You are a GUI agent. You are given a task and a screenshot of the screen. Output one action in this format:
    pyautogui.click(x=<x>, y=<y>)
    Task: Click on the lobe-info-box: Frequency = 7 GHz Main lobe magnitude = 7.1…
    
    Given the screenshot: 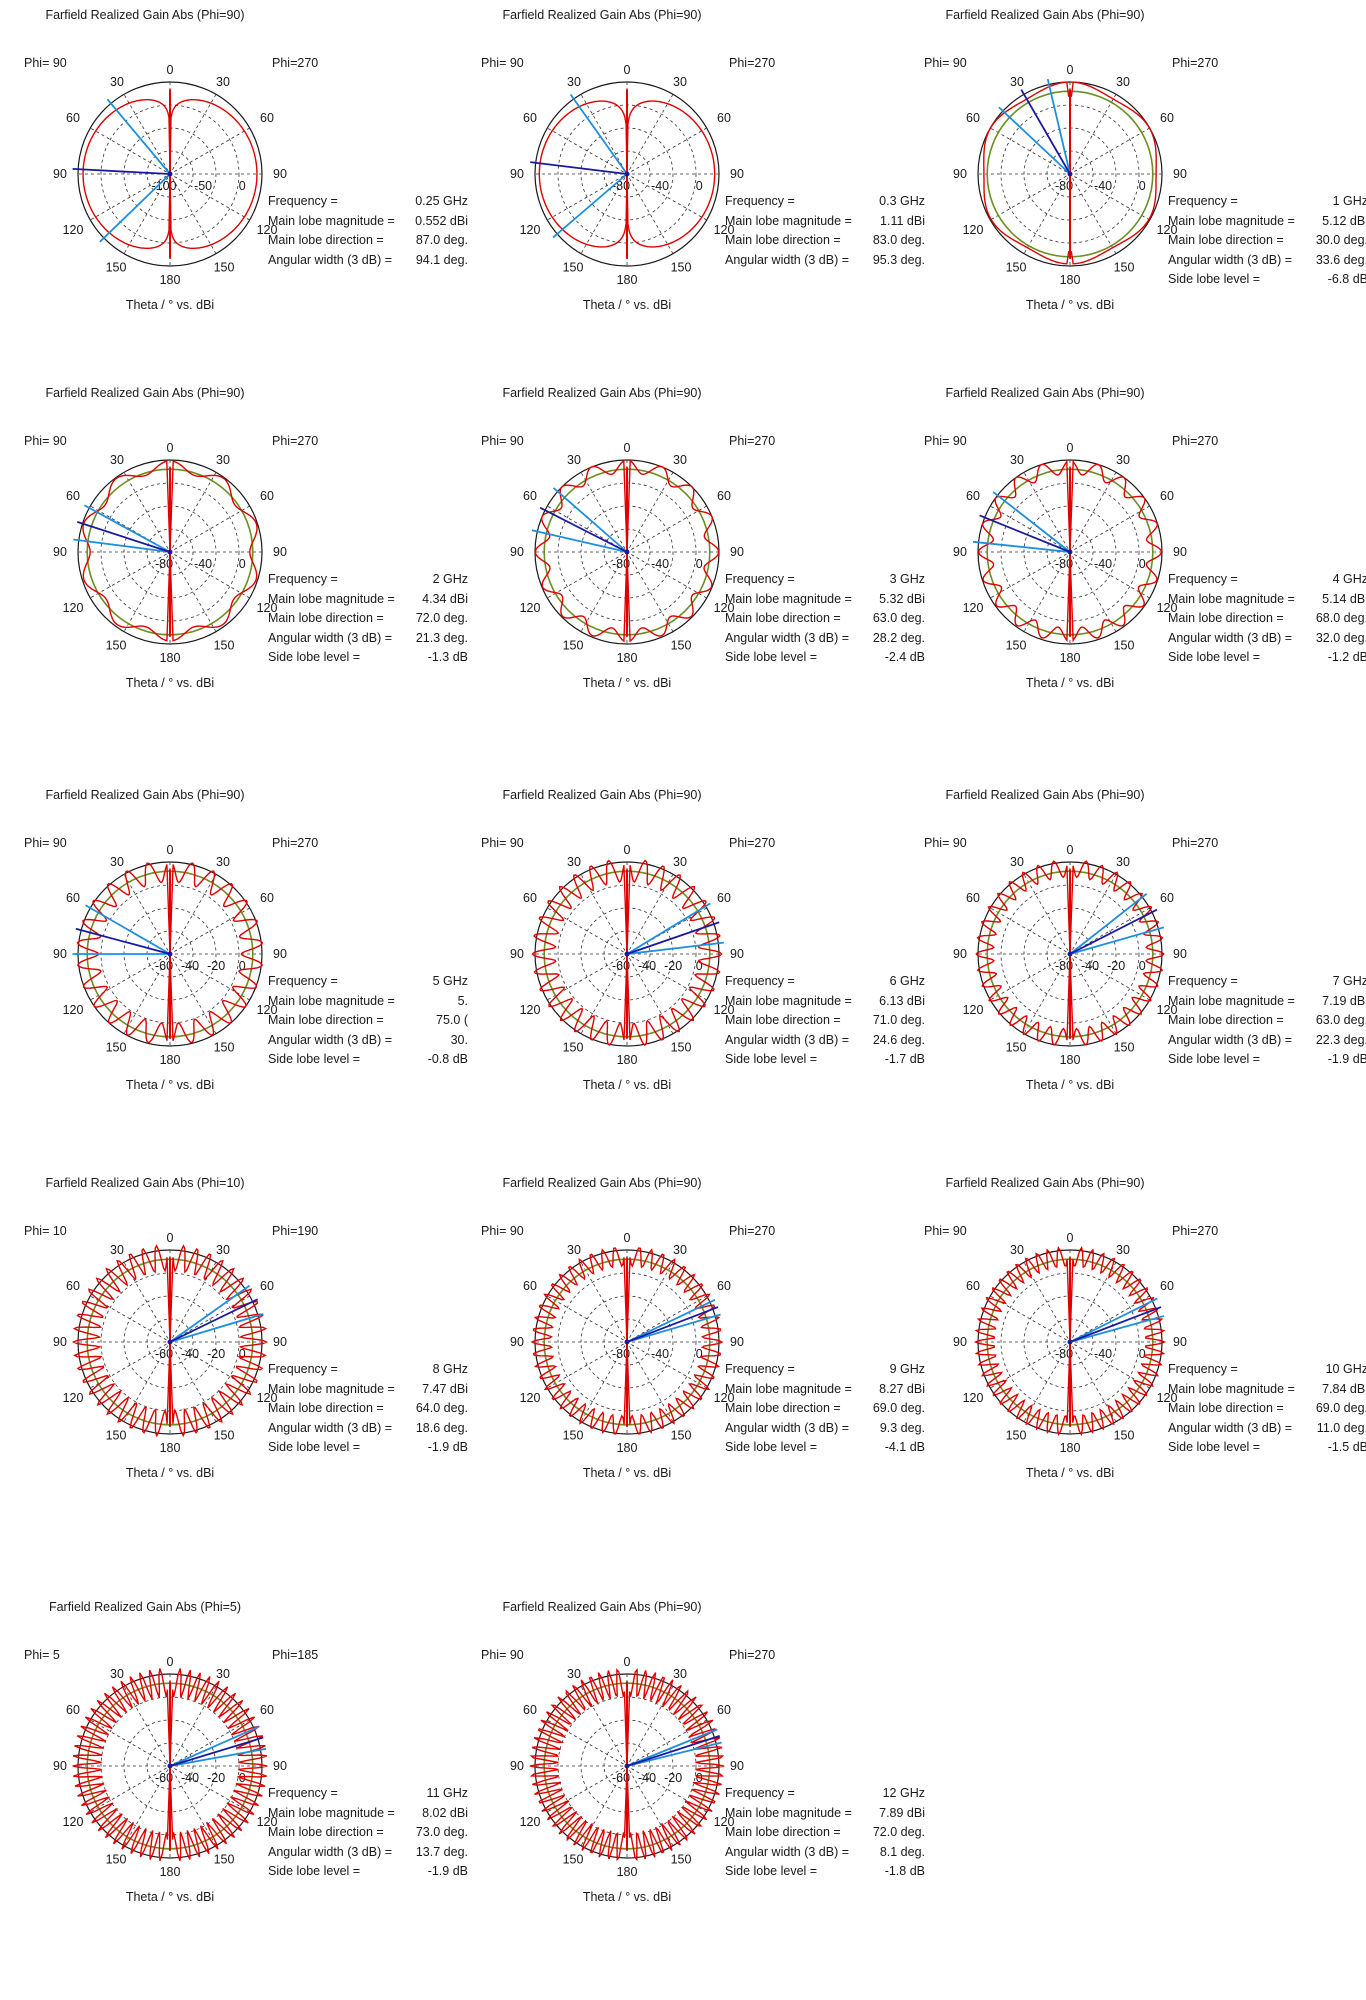 What is the action you would take?
    pyautogui.click(x=1267, y=1021)
    